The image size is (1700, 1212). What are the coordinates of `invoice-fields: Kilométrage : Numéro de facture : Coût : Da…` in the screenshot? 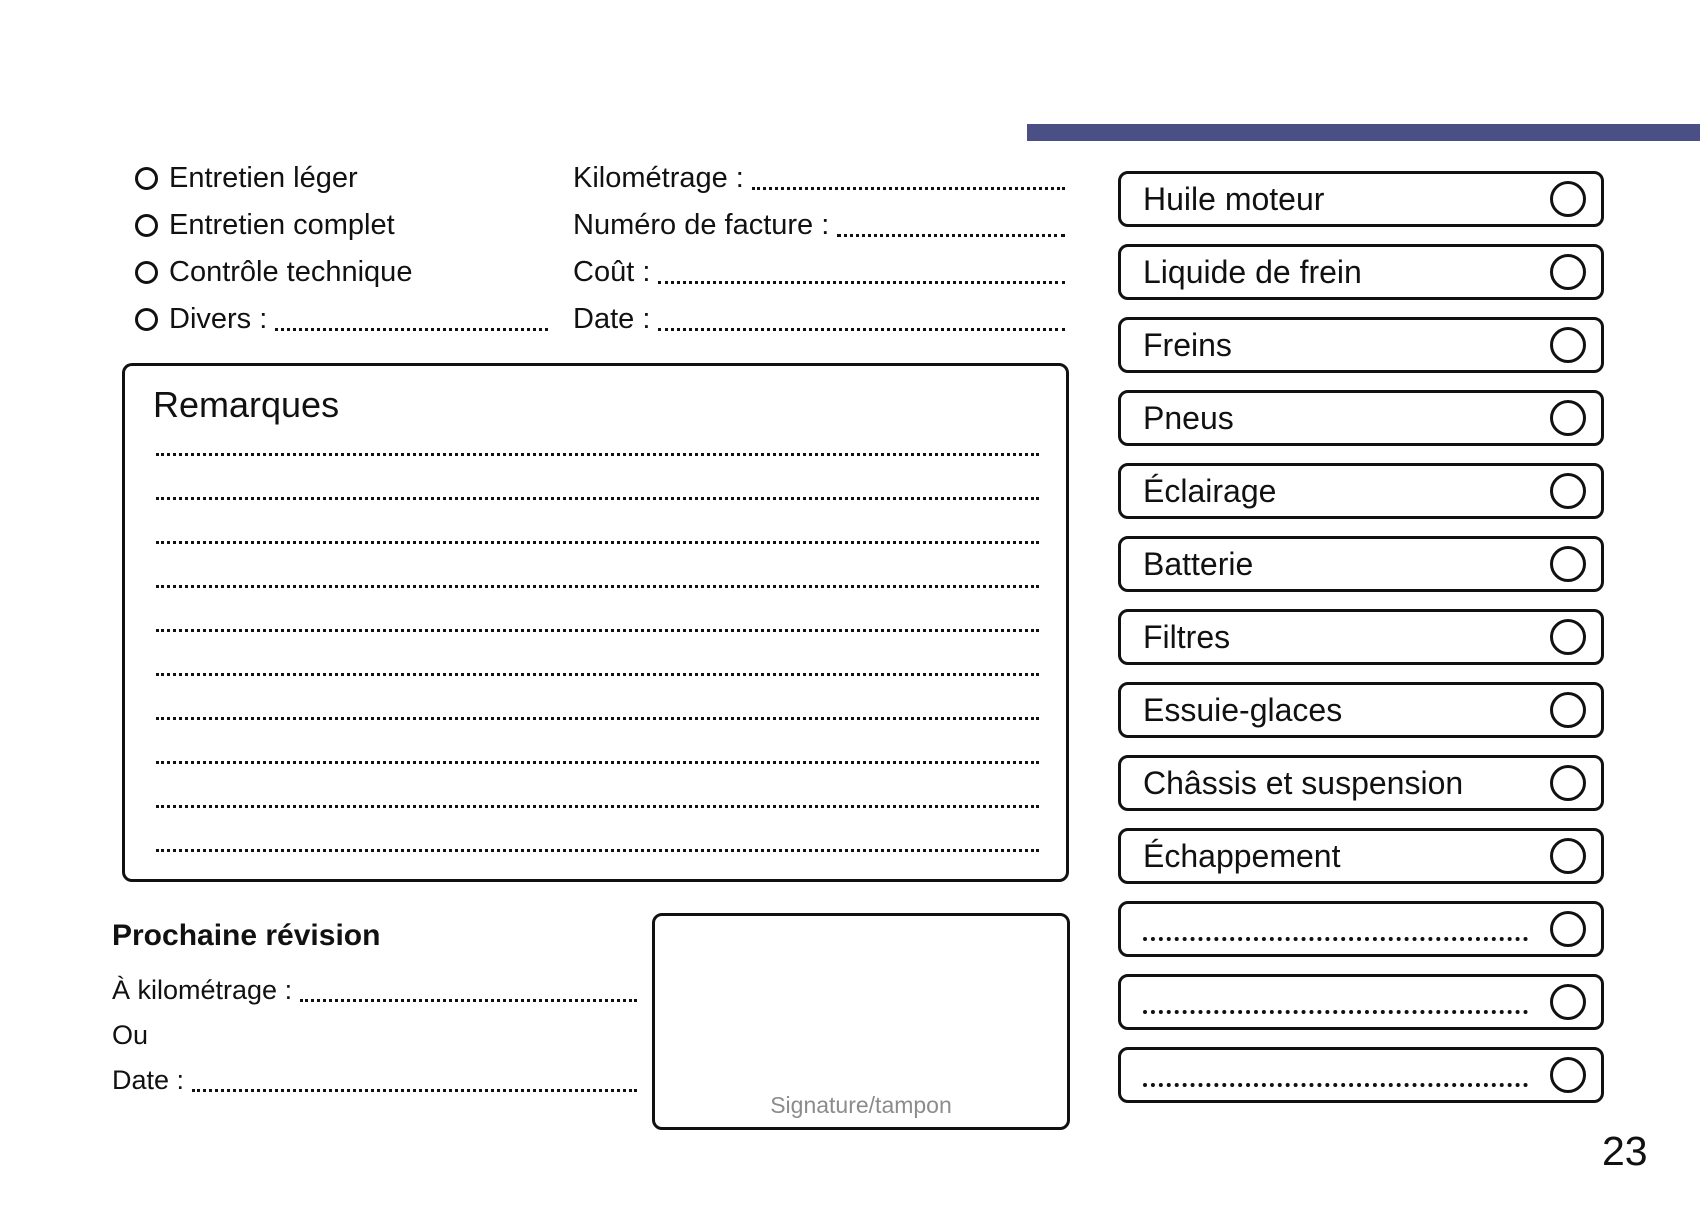 It's located at (819, 249).